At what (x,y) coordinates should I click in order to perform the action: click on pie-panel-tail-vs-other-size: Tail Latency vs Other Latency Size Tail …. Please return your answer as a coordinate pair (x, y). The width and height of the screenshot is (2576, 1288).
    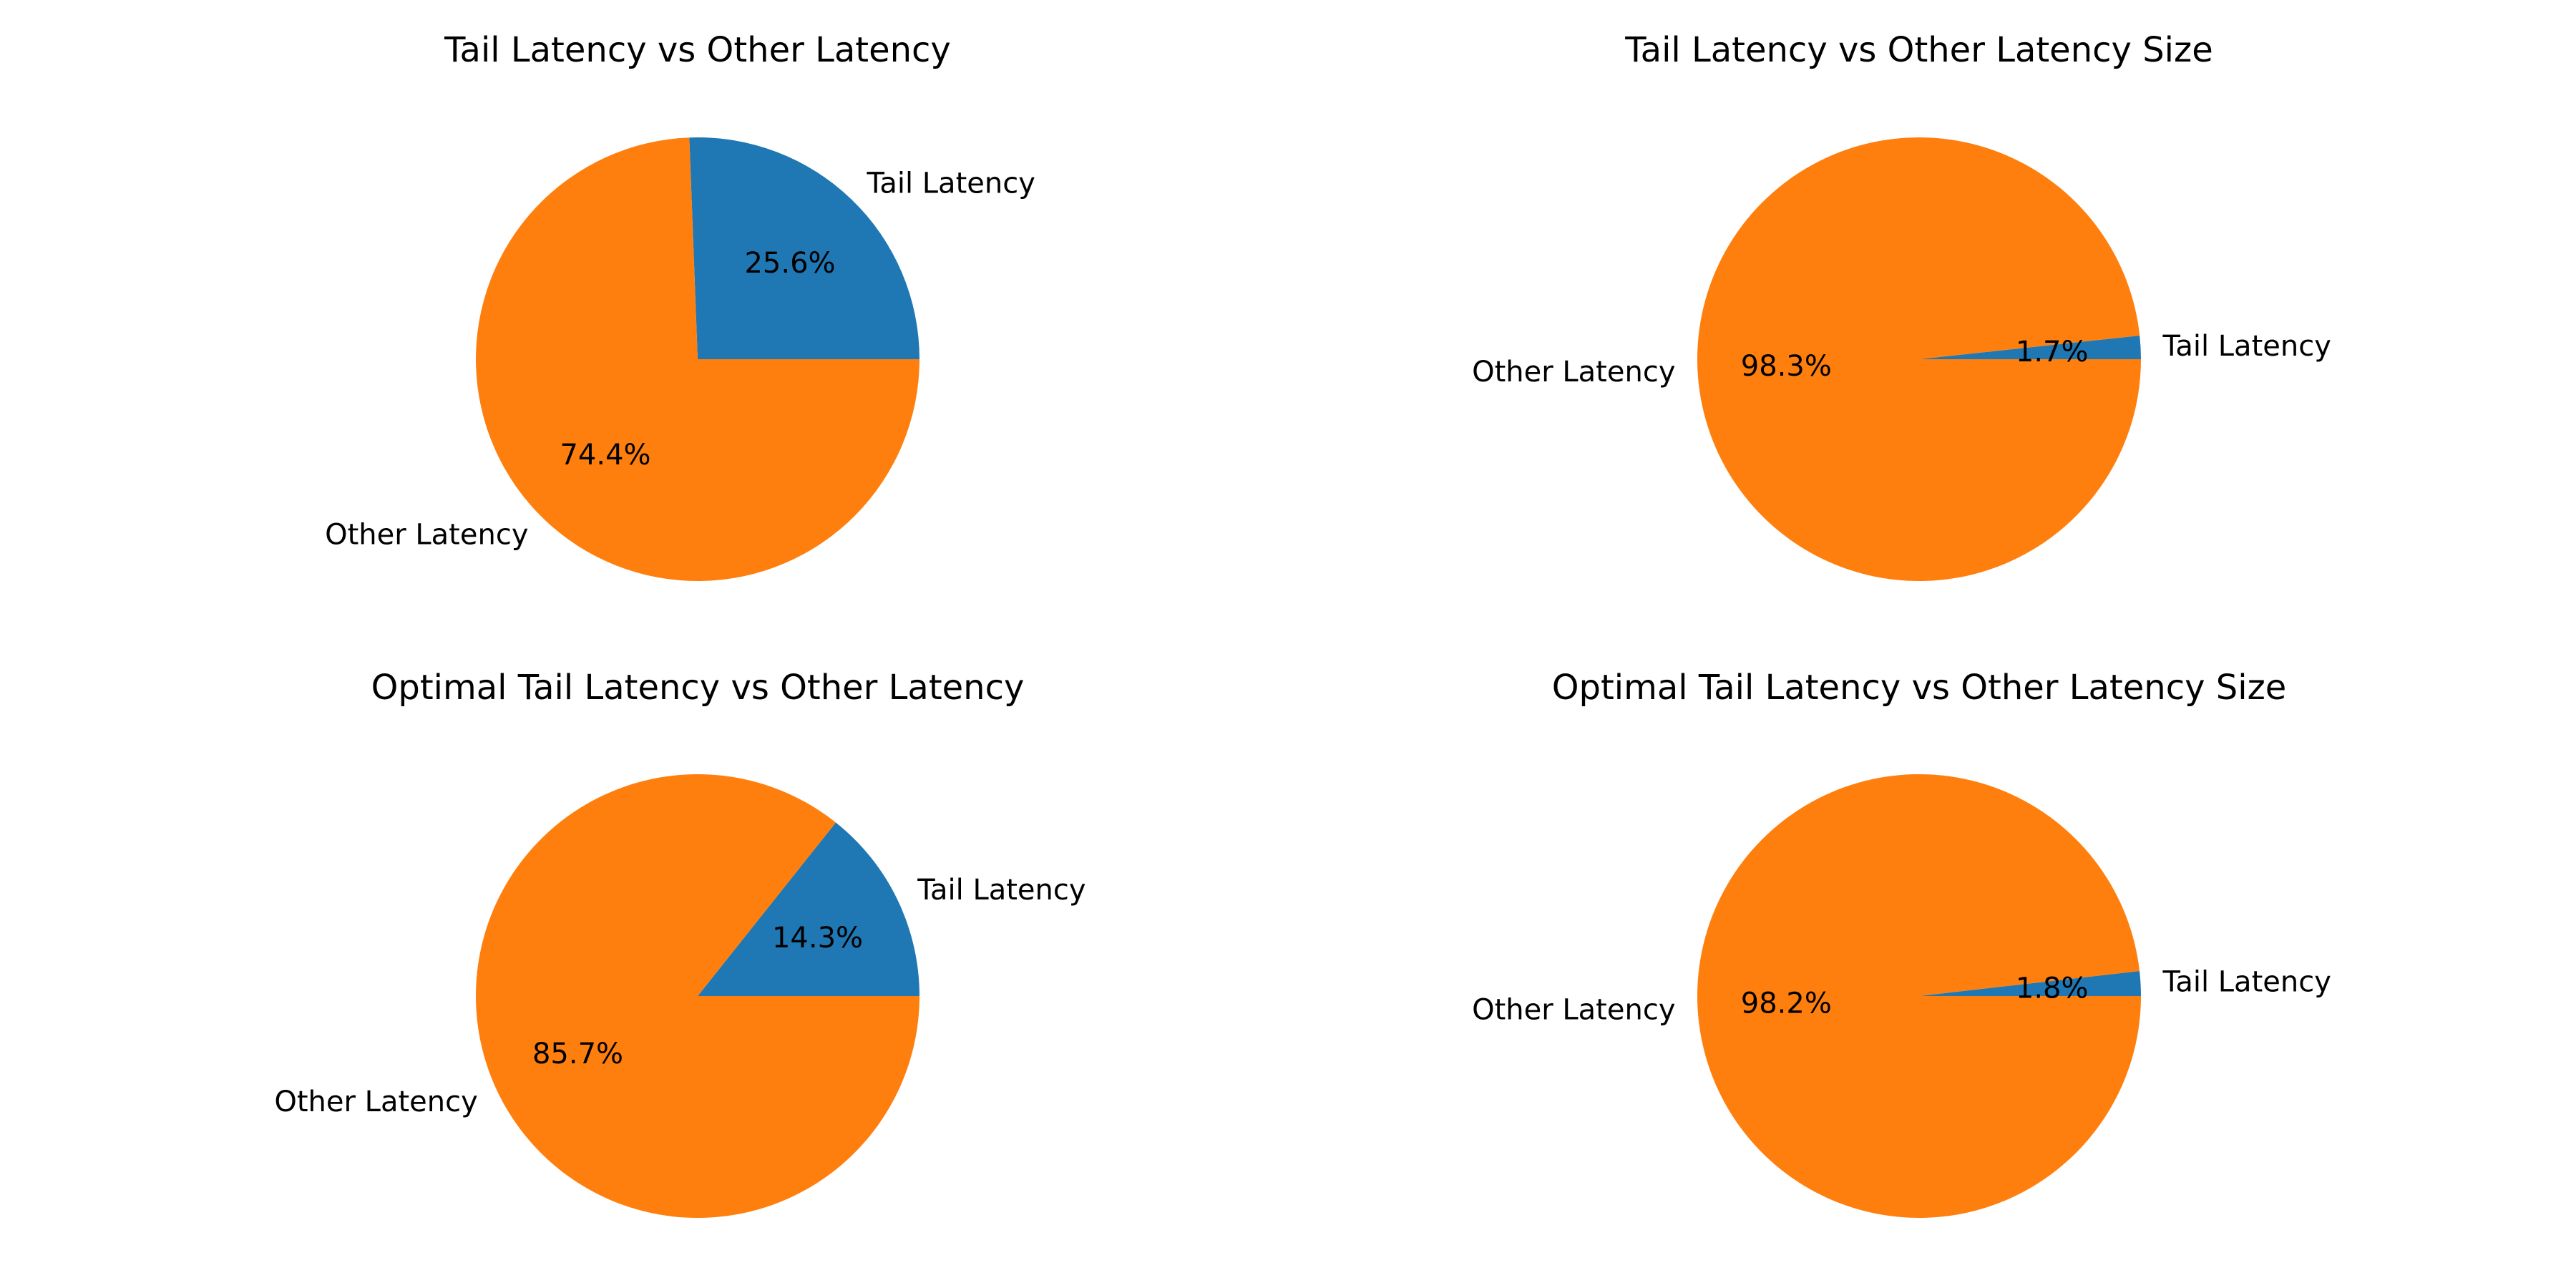
    Looking at the image, I should click on (1902, 306).